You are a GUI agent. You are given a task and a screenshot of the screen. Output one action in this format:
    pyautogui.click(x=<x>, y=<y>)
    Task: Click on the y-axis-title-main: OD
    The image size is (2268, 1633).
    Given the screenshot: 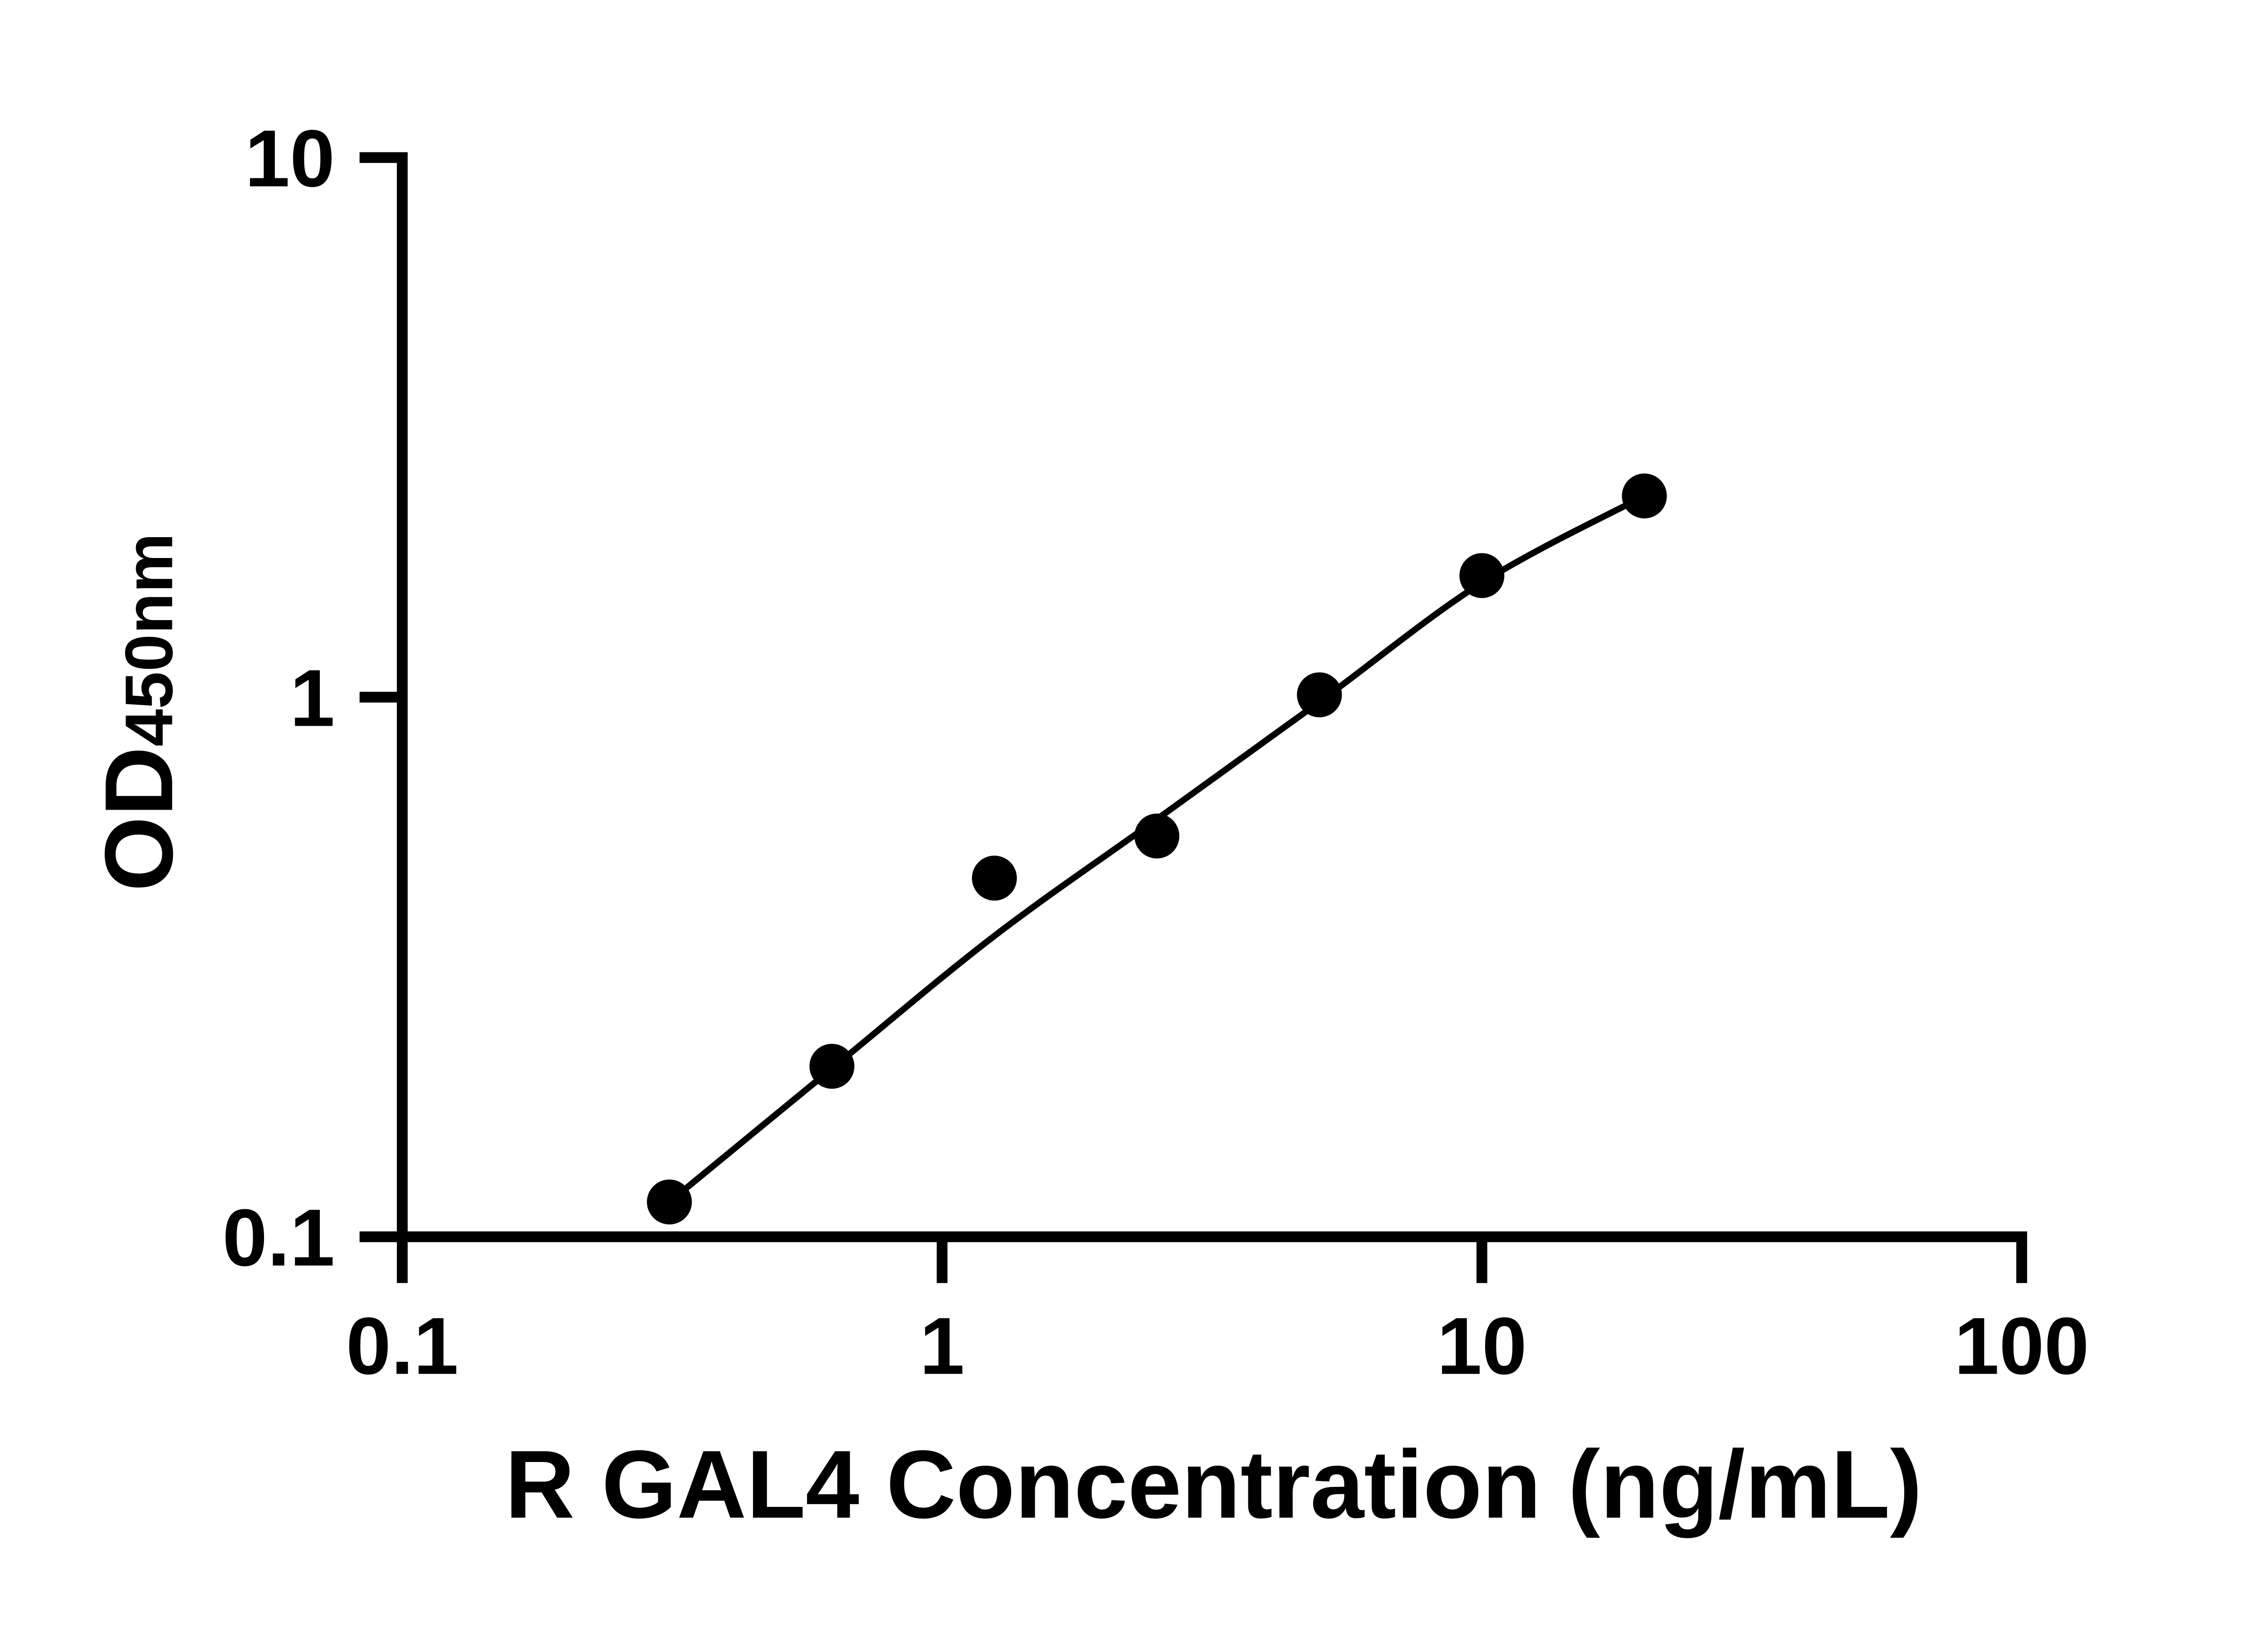 What is the action you would take?
    pyautogui.click(x=139, y=819)
    